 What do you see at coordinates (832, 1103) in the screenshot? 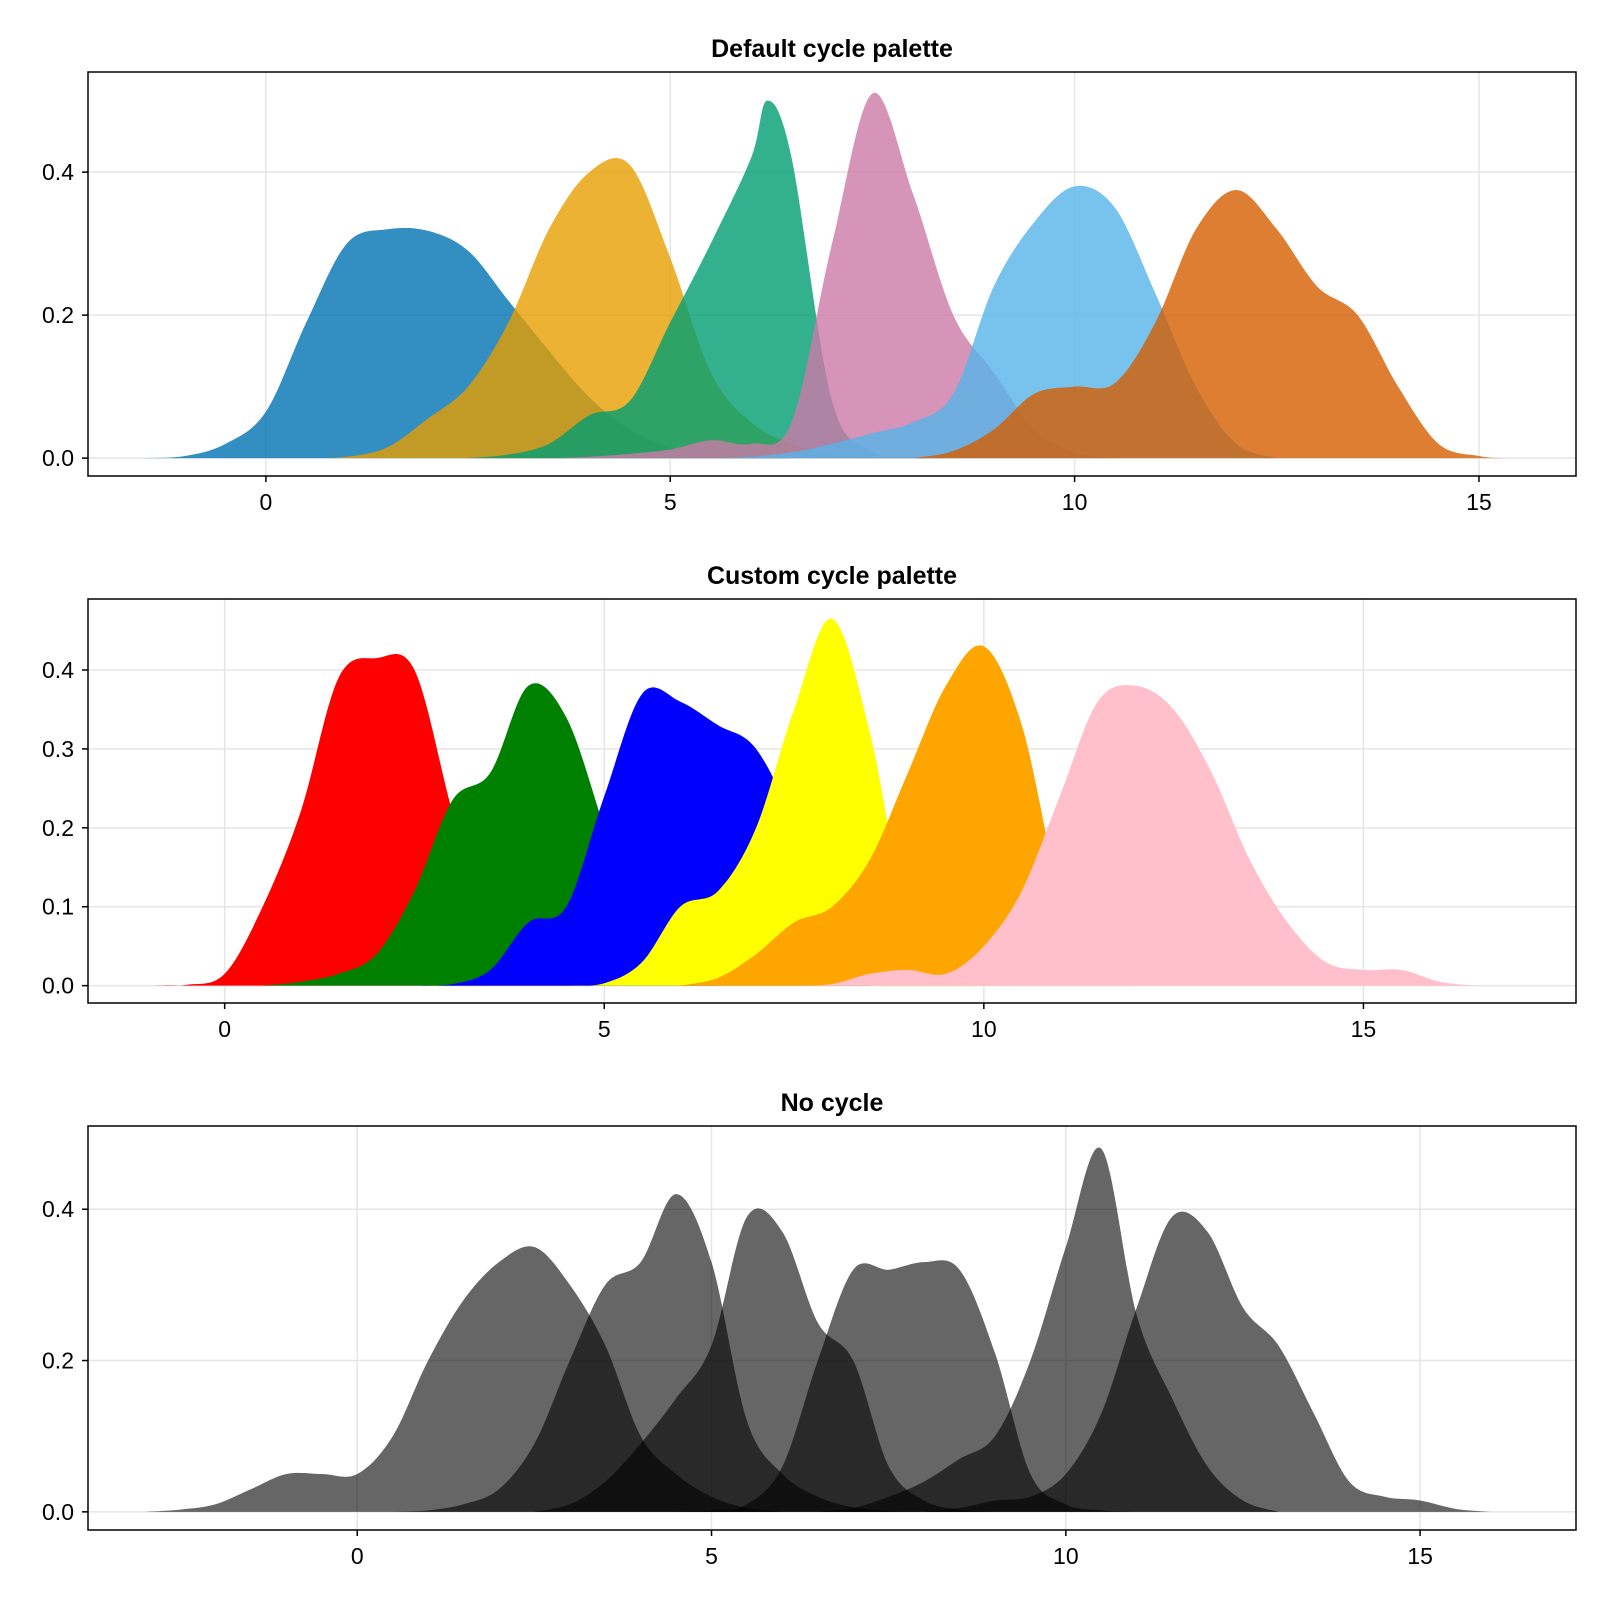
I see `panel-title: No cycle` at bounding box center [832, 1103].